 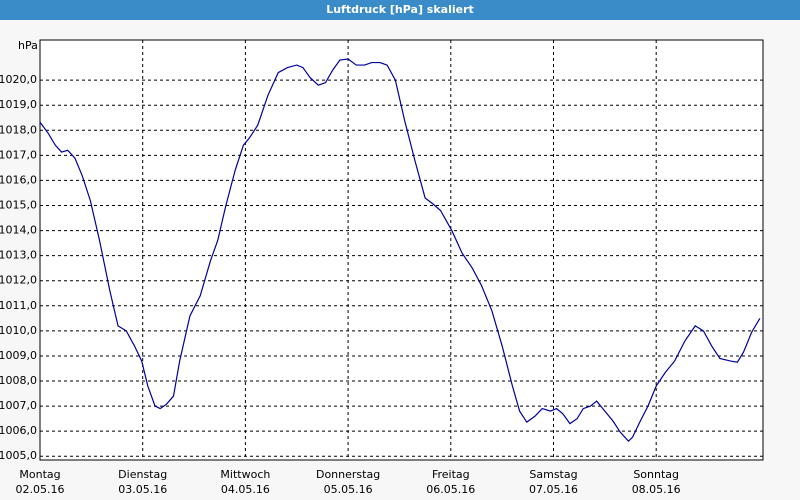 What do you see at coordinates (18, 455) in the screenshot?
I see `y-tick-label: 1005,0` at bounding box center [18, 455].